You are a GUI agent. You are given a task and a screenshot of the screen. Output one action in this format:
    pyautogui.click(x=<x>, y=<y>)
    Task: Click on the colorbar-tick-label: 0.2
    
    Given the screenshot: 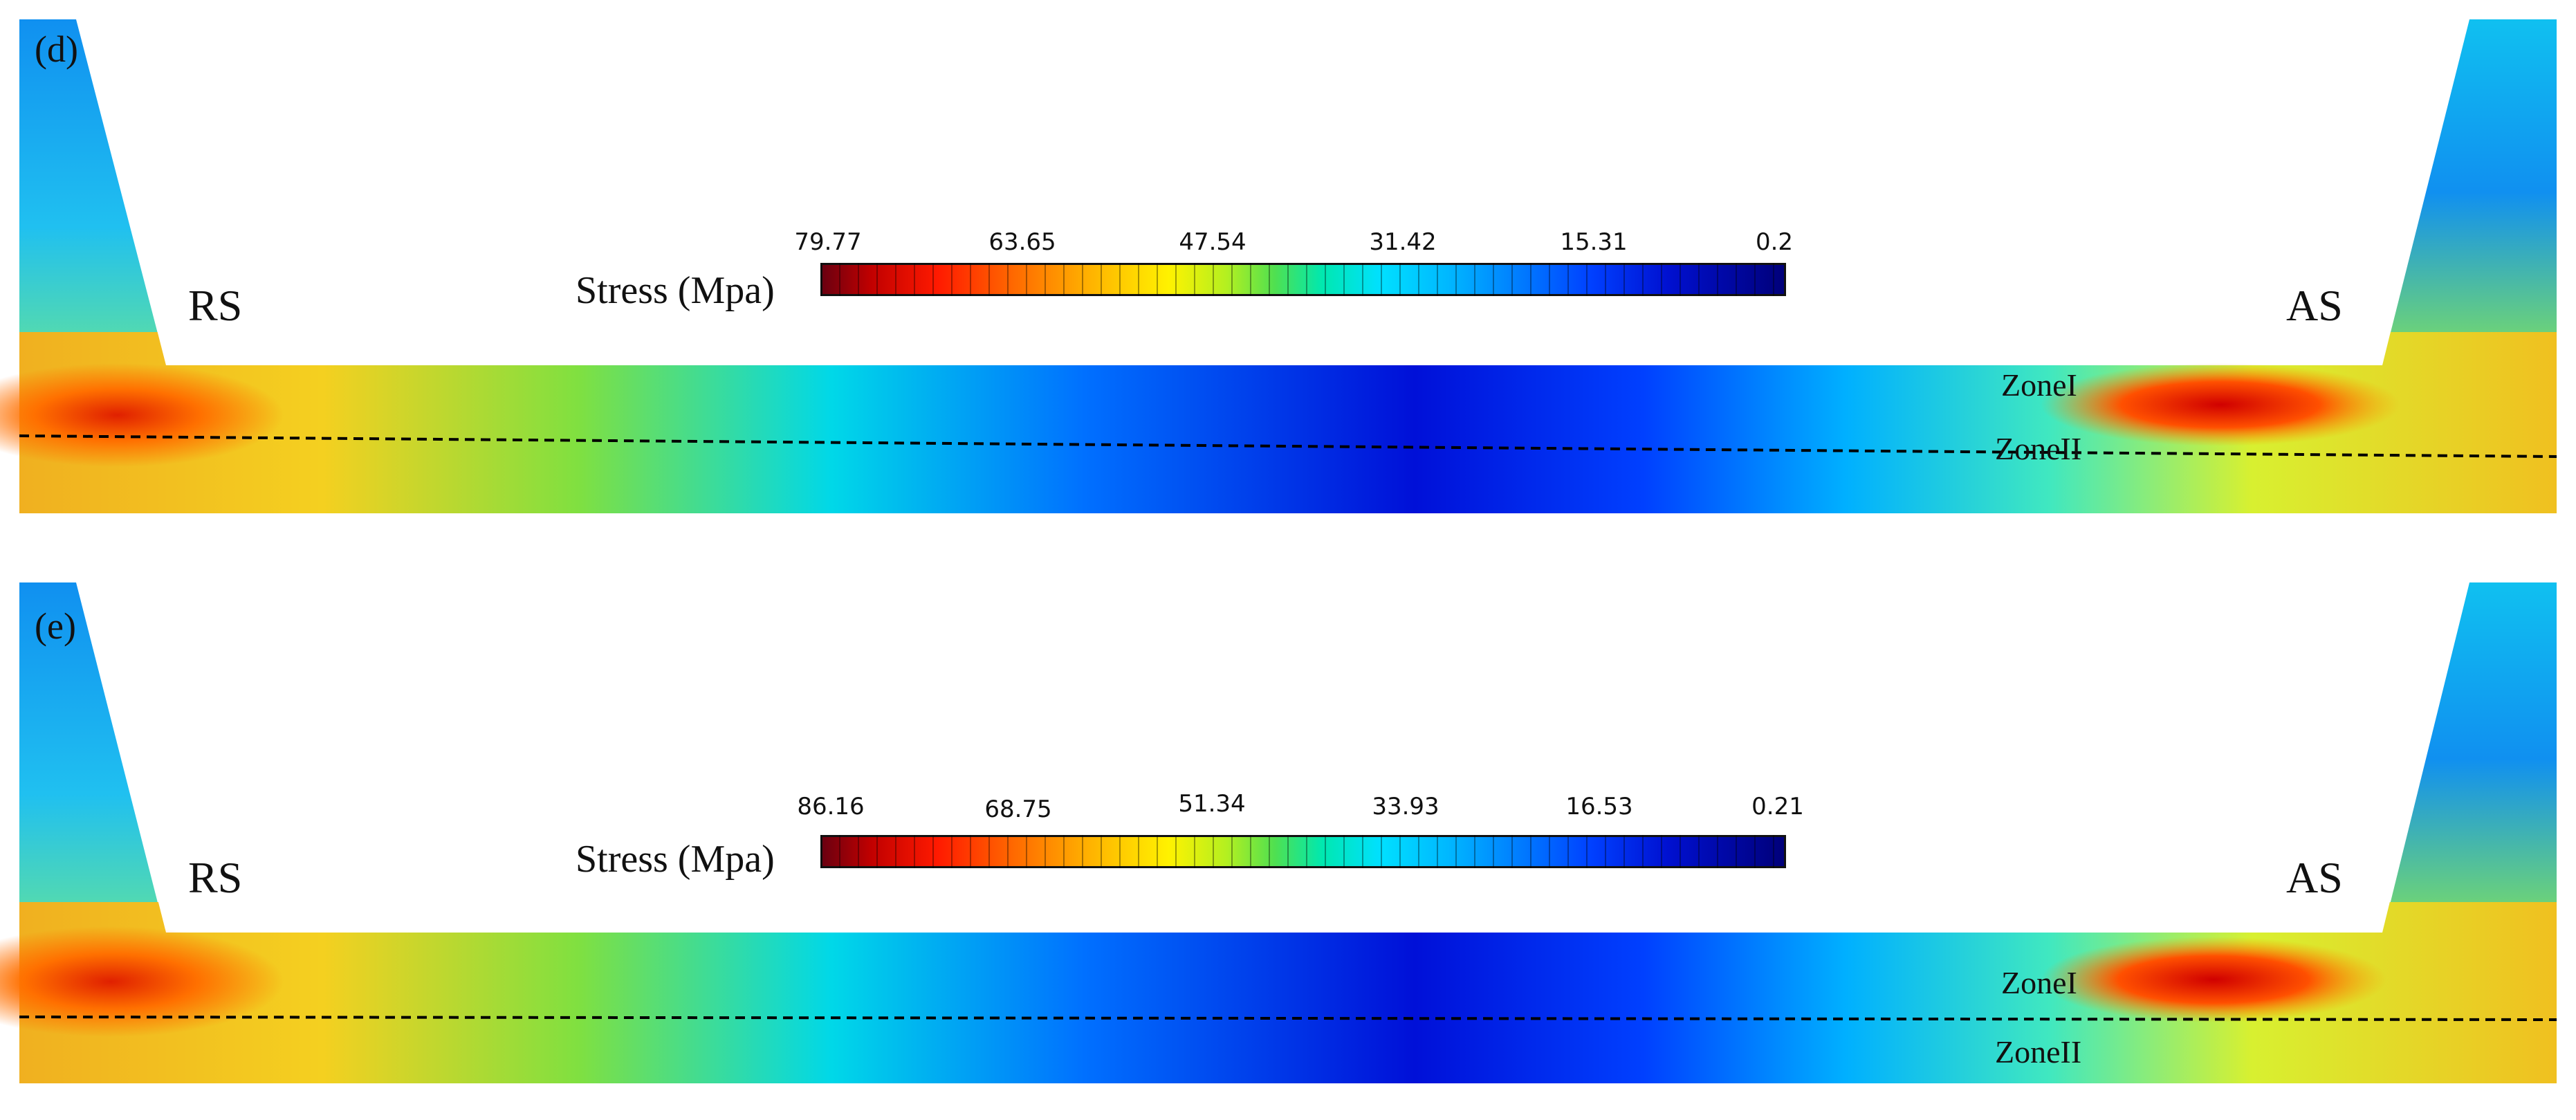 What is the action you would take?
    pyautogui.click(x=1774, y=242)
    